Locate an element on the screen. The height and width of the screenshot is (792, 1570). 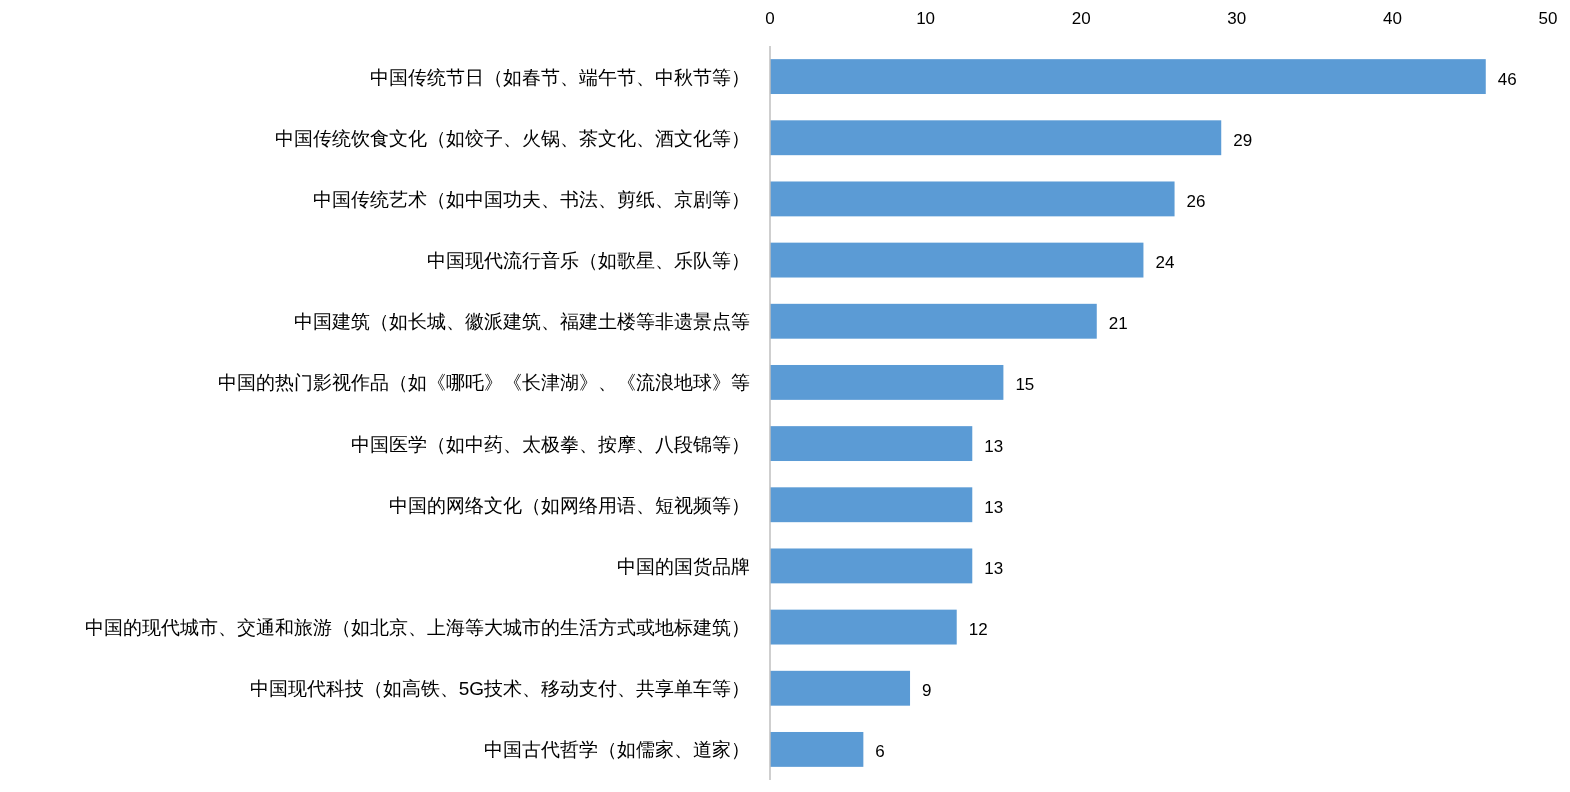
y-tick-label: 中国古代哲学（如儒家、道家） is located at coordinates (617, 750).